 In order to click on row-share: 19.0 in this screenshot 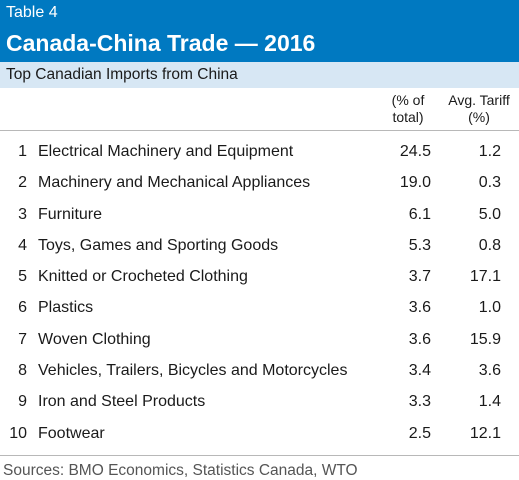, I will do `click(415, 183)`.